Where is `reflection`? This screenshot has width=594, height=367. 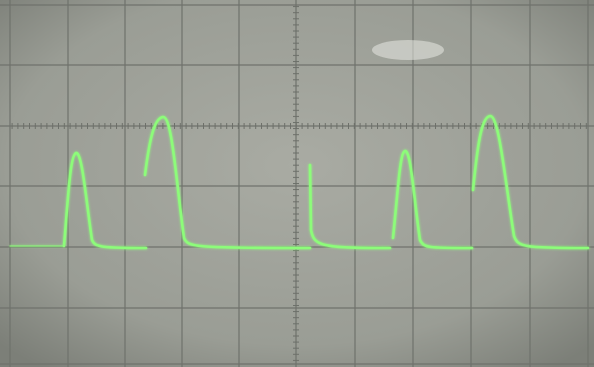 reflection is located at coordinates (408, 50).